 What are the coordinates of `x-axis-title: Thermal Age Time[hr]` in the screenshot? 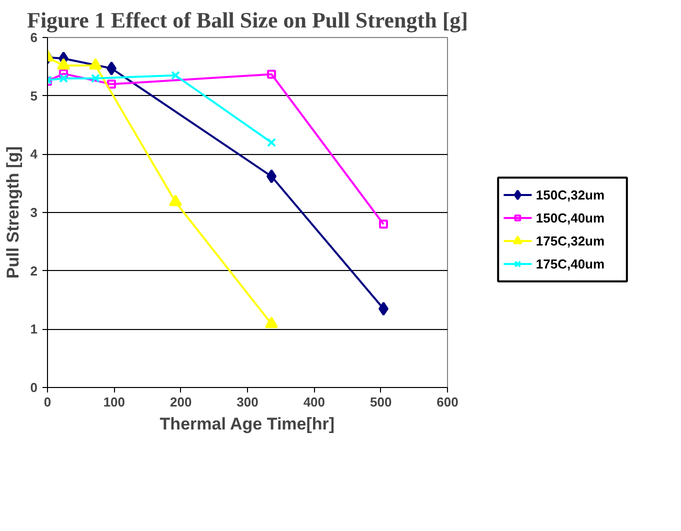 It's located at (247, 424).